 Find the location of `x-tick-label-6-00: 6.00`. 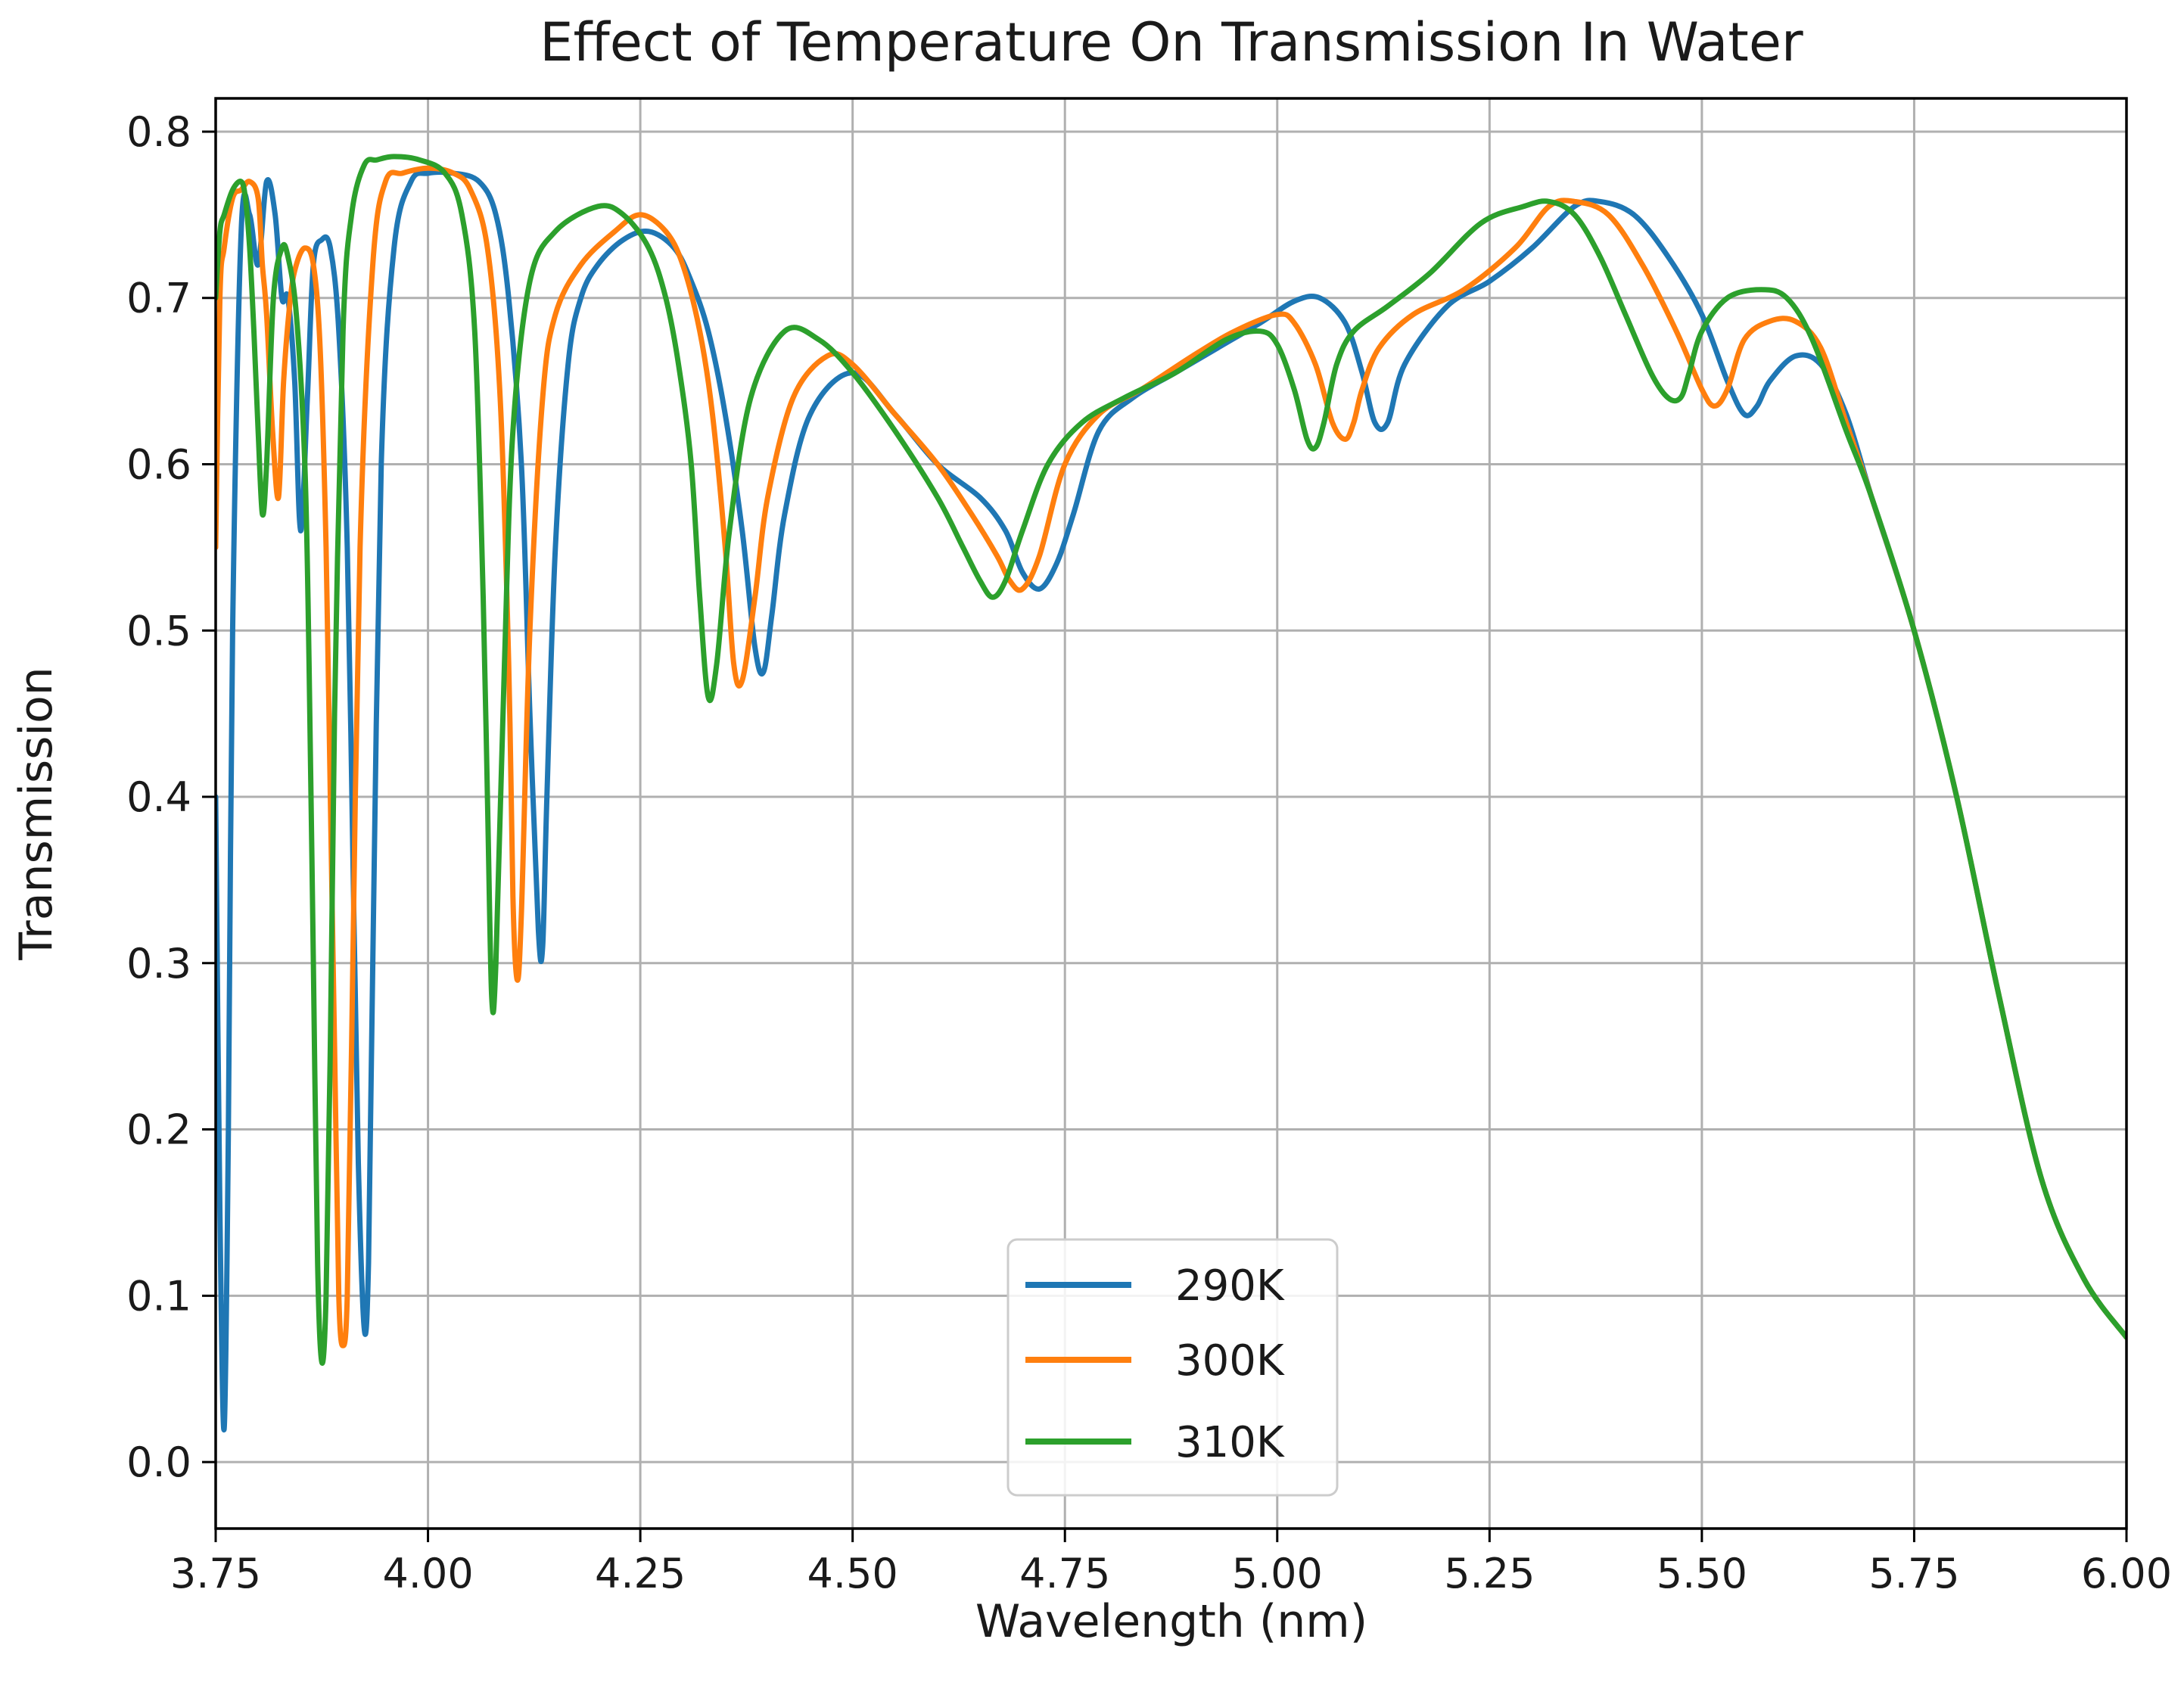

x-tick-label-6-00: 6.00 is located at coordinates (2126, 1573).